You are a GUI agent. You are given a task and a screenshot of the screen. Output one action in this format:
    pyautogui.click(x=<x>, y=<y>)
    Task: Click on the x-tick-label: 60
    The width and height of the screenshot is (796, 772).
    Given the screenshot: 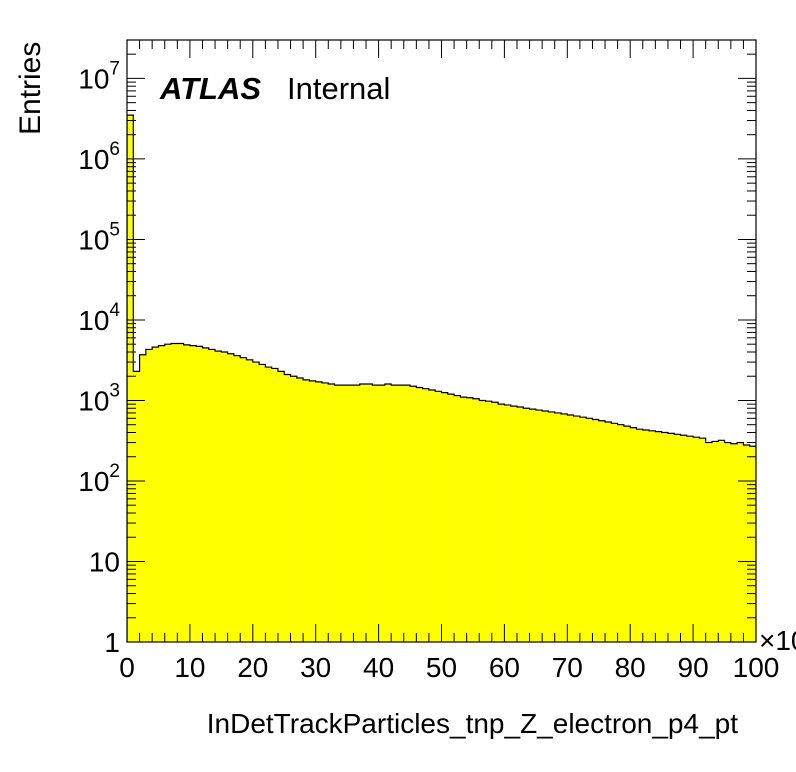 What is the action you would take?
    pyautogui.click(x=504, y=667)
    